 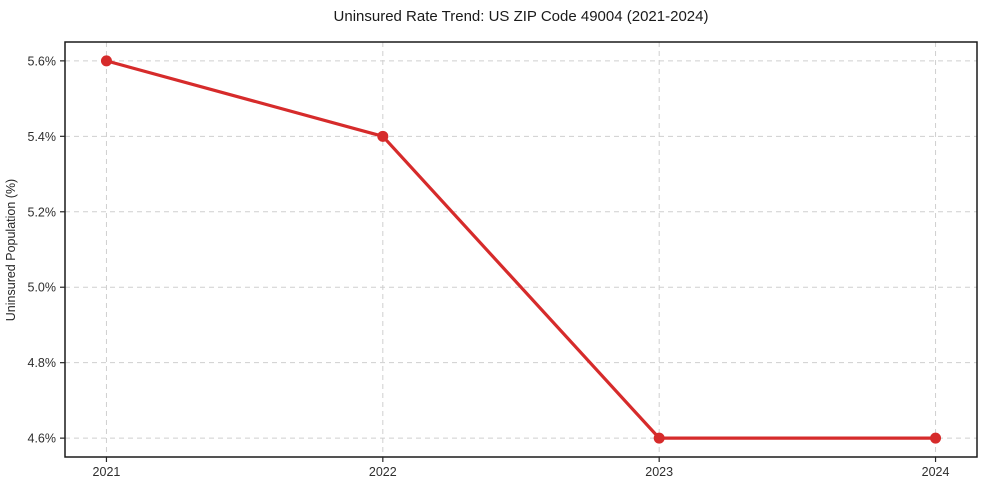 What do you see at coordinates (936, 472) in the screenshot?
I see `x-tick-label: 2024` at bounding box center [936, 472].